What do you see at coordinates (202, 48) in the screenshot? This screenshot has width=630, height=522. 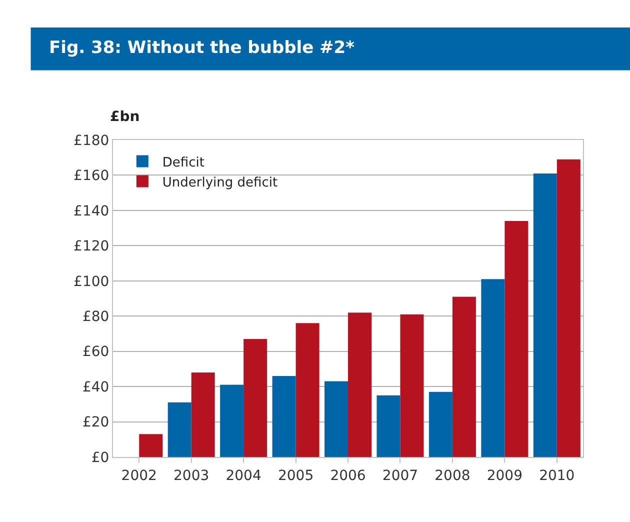 I see `chart-title: Fig. 38: Without the bubble #2*` at bounding box center [202, 48].